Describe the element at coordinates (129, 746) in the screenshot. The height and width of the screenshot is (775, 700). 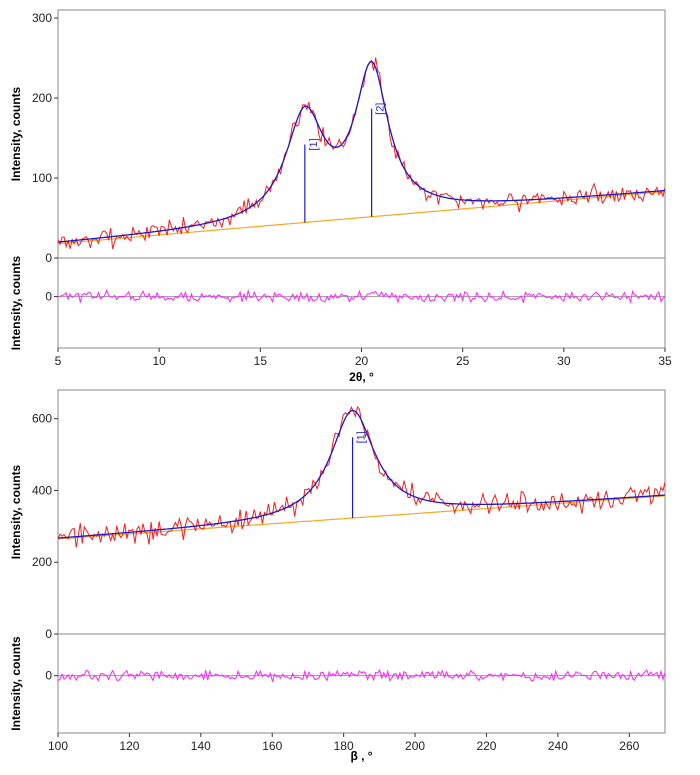
I see `x-tick-label: 120` at that location.